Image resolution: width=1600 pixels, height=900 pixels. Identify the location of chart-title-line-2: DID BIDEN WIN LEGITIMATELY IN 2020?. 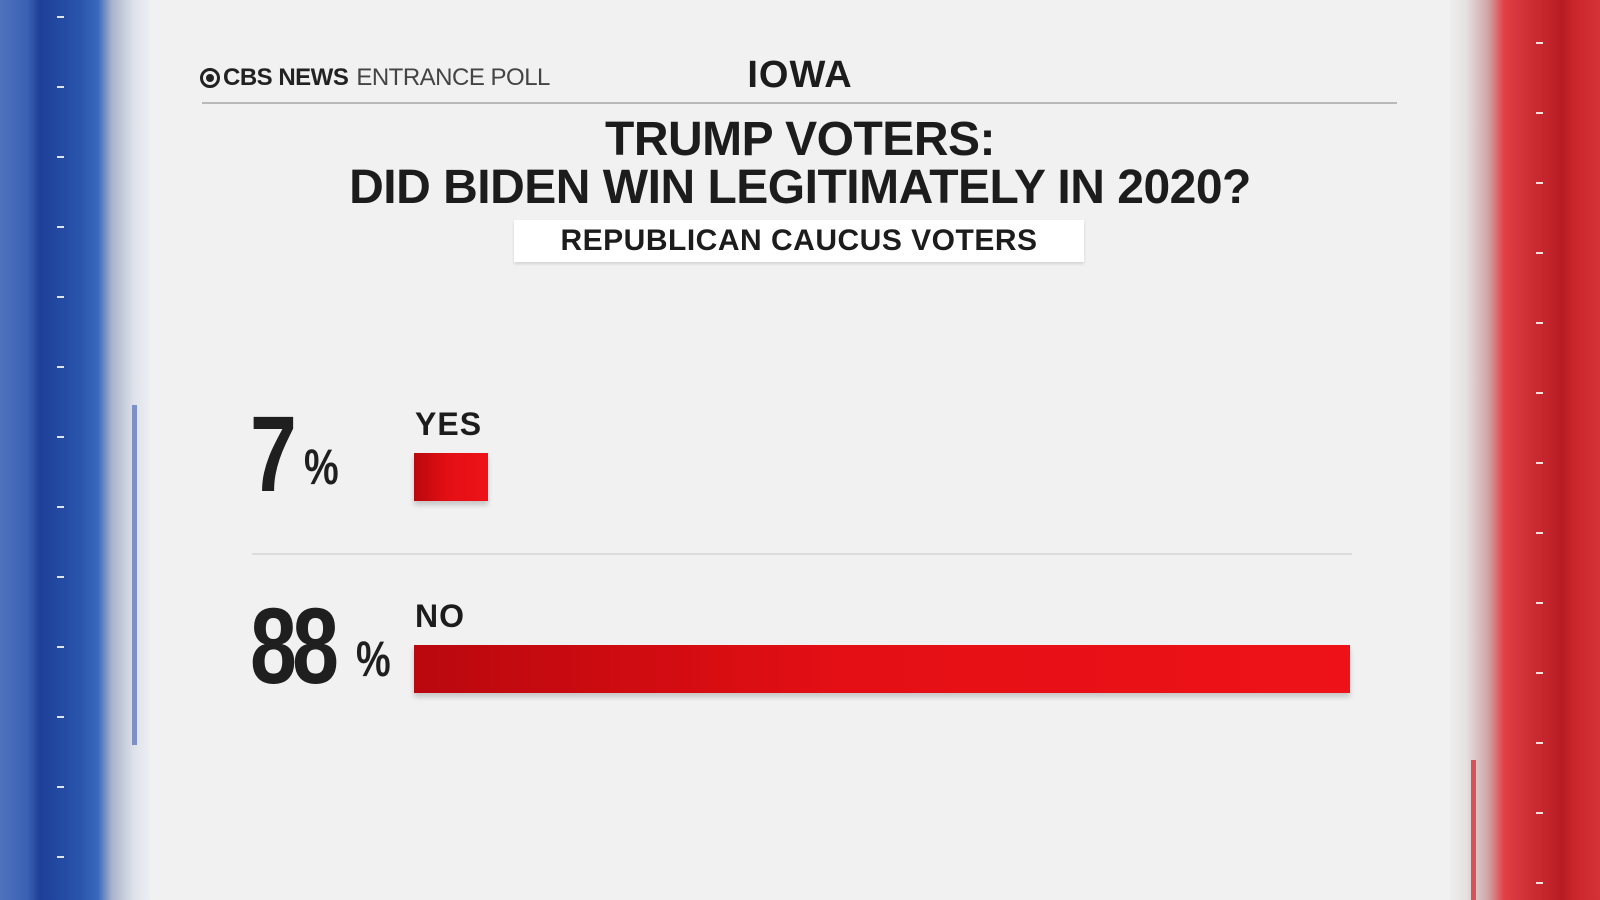
(800, 187).